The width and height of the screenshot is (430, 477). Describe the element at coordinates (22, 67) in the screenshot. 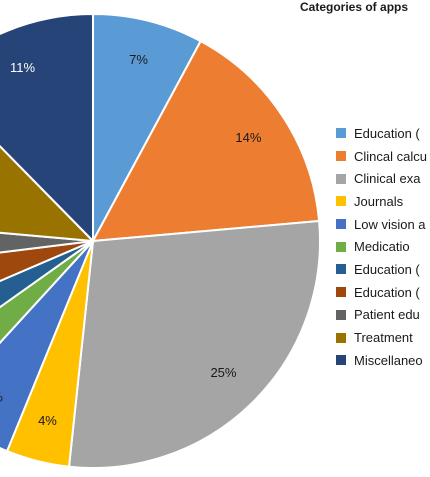

I see `slice-label: 11%` at that location.